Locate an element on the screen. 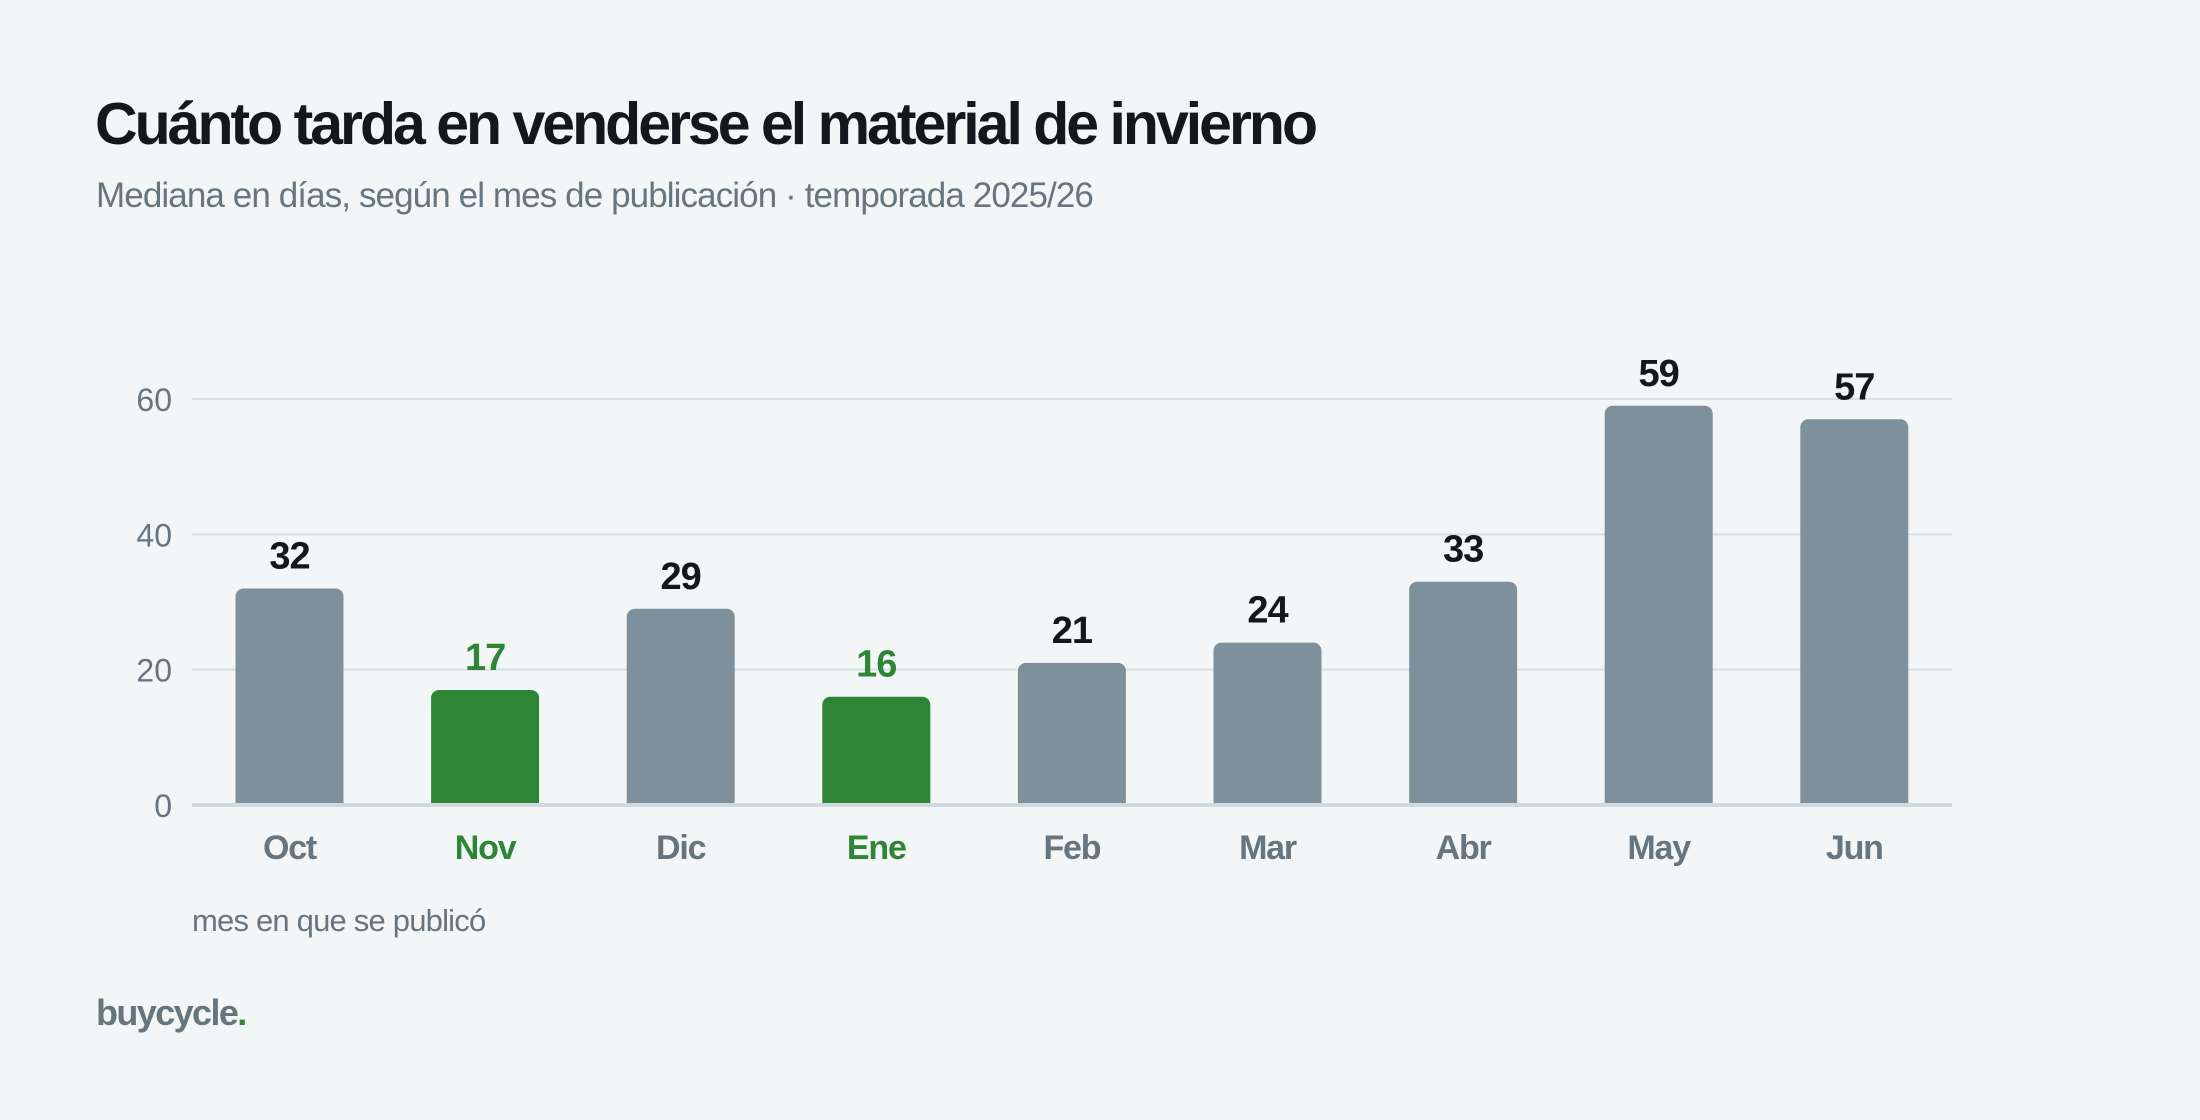  data-label: 32 is located at coordinates (289, 556).